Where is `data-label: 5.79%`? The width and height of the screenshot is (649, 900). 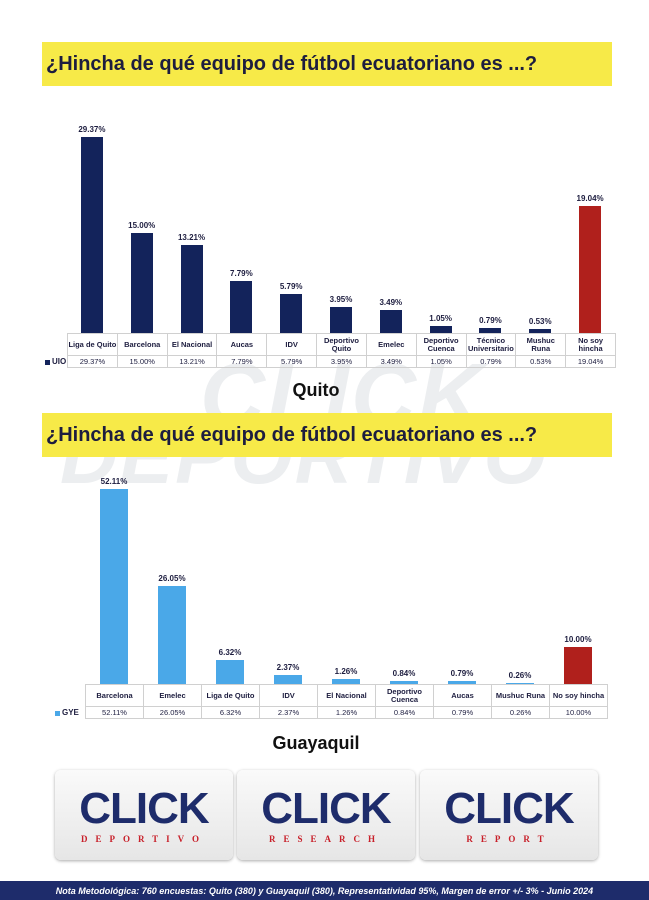
data-label: 5.79% is located at coordinates (291, 287).